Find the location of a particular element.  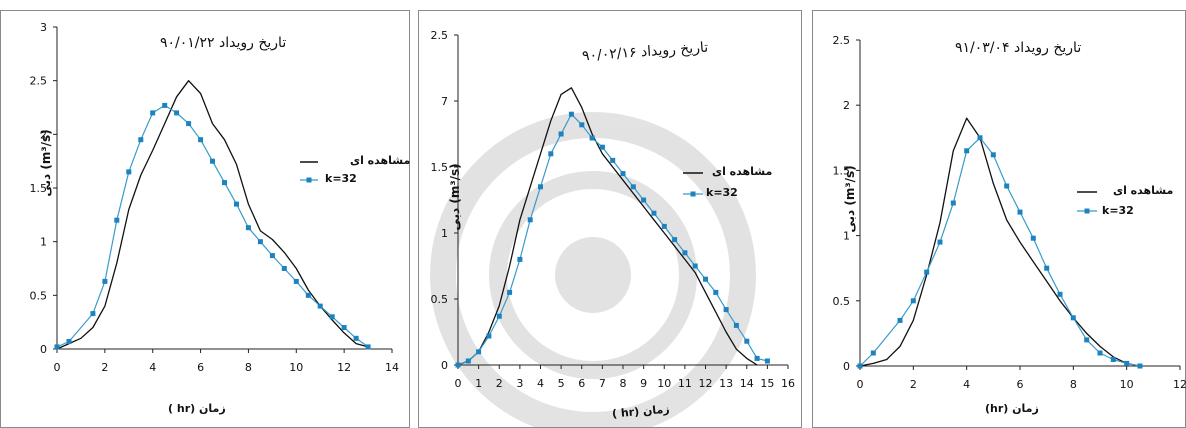

x-tick-label: 4 is located at coordinates (152, 367).